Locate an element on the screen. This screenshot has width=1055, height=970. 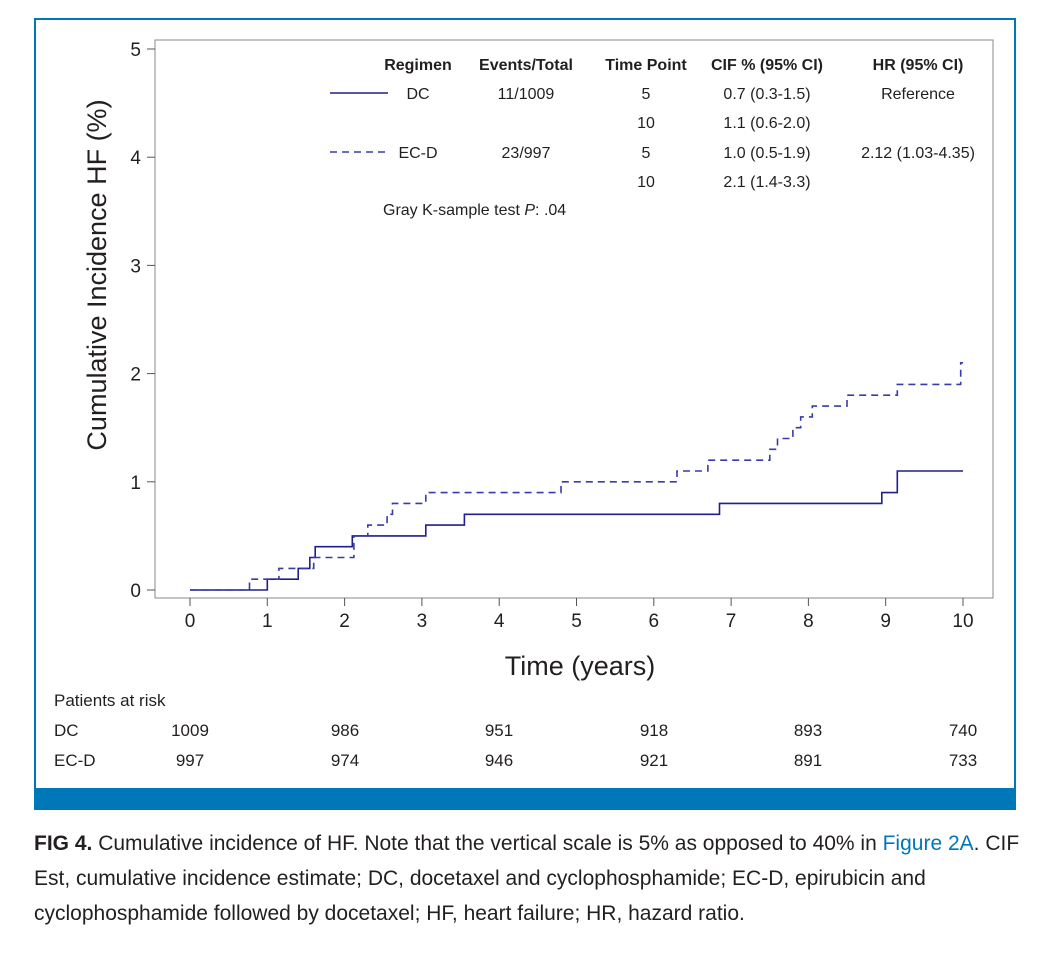
x-tick-label: 0 is located at coordinates (190, 621).